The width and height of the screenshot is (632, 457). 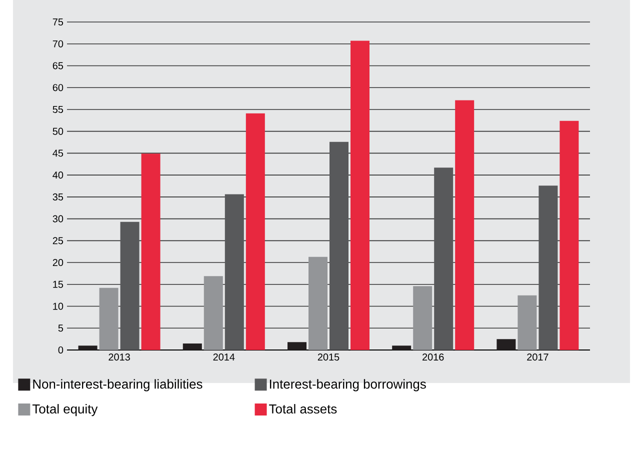 I want to click on y-tick-label: 35, so click(x=58, y=196).